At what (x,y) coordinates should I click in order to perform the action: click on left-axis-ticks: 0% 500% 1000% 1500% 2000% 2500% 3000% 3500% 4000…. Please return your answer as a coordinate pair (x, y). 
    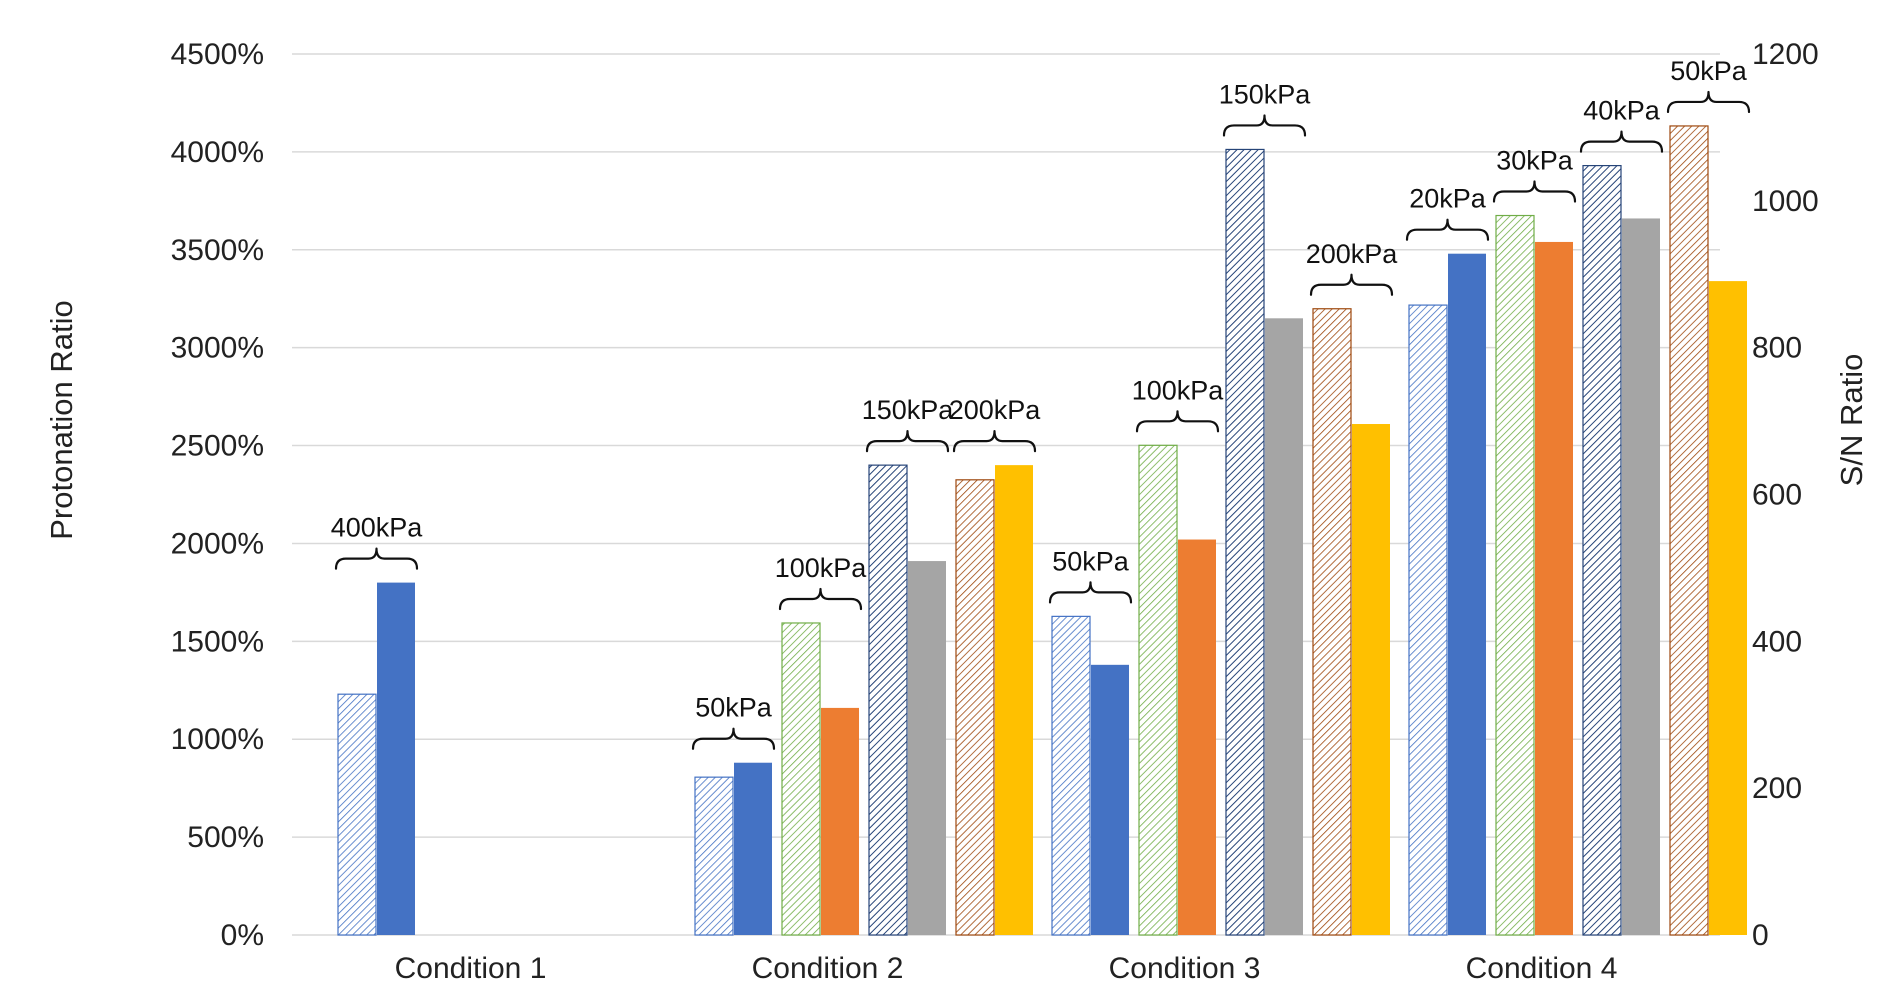
    Looking at the image, I should click on (217, 495).